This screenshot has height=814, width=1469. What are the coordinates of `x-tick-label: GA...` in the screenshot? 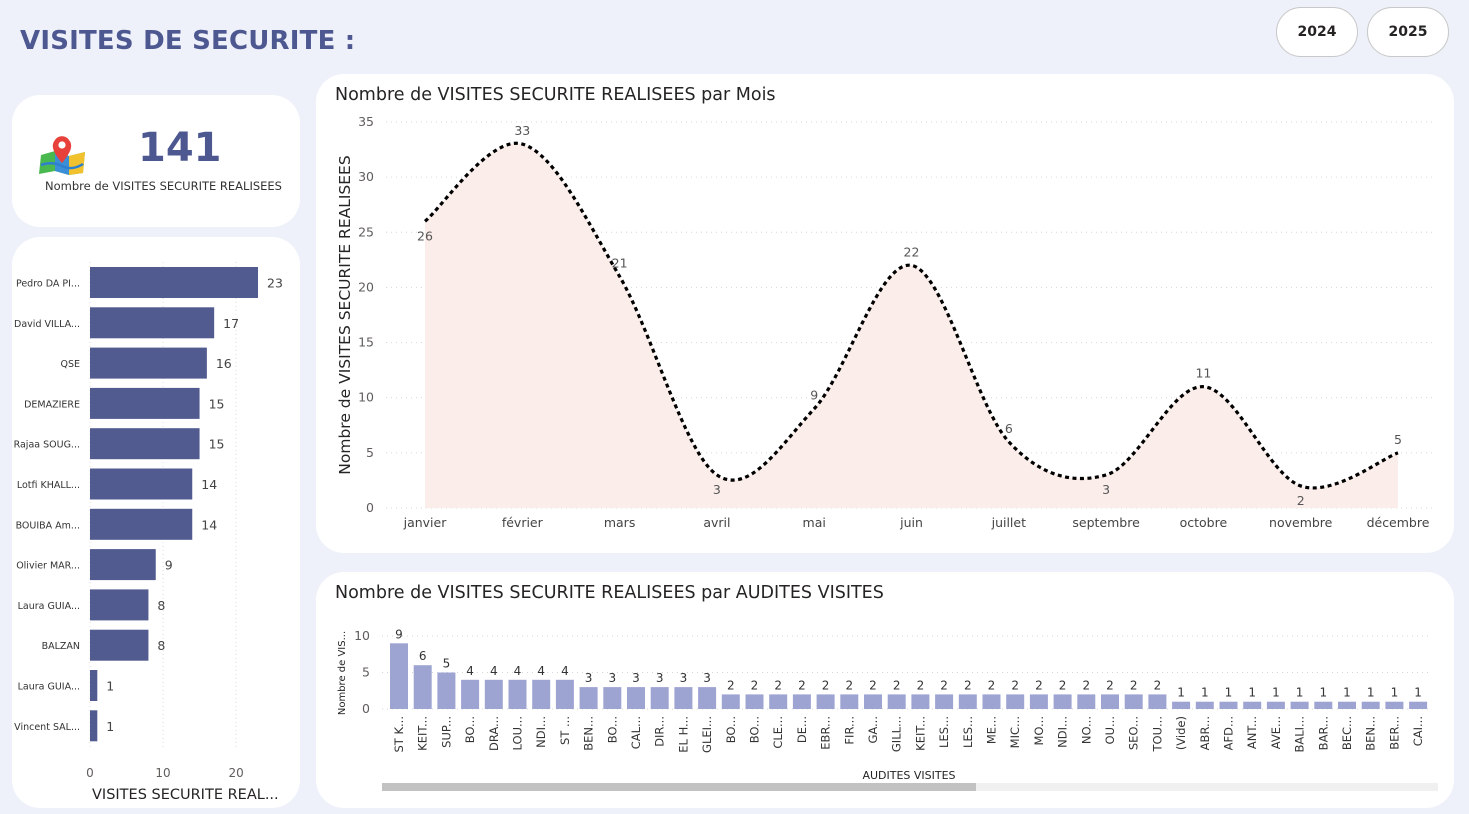 It's located at (873, 730).